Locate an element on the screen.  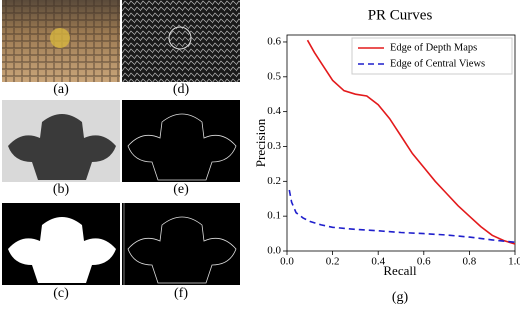
x-axis-label: Recall is located at coordinates (400, 270).